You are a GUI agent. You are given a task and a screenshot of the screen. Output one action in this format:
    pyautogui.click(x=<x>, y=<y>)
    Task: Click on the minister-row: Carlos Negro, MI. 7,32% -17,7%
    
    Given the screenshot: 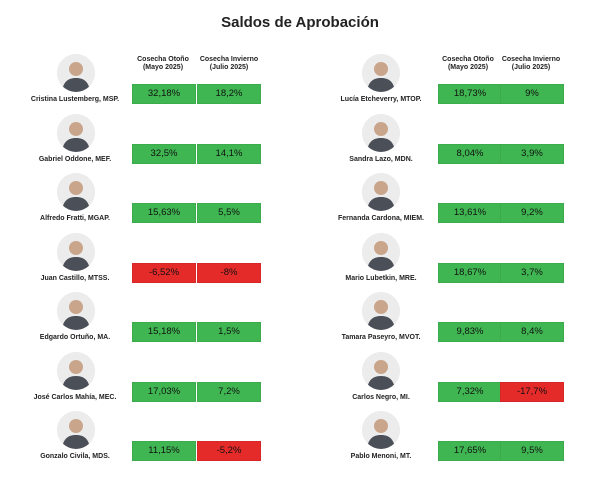 What is the action you would take?
    pyautogui.click(x=445, y=381)
    